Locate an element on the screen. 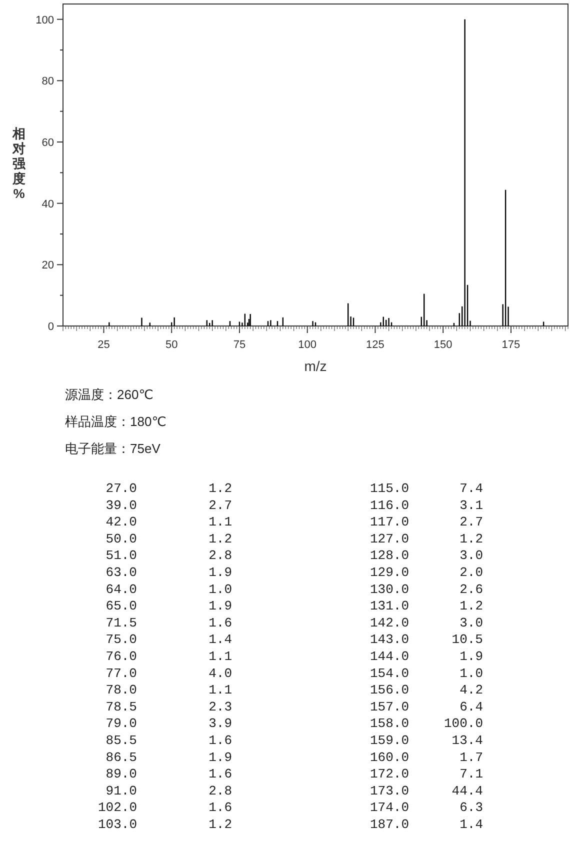 The image size is (570, 855). y-axis-title: 相对强度% is located at coordinates (19, 163).